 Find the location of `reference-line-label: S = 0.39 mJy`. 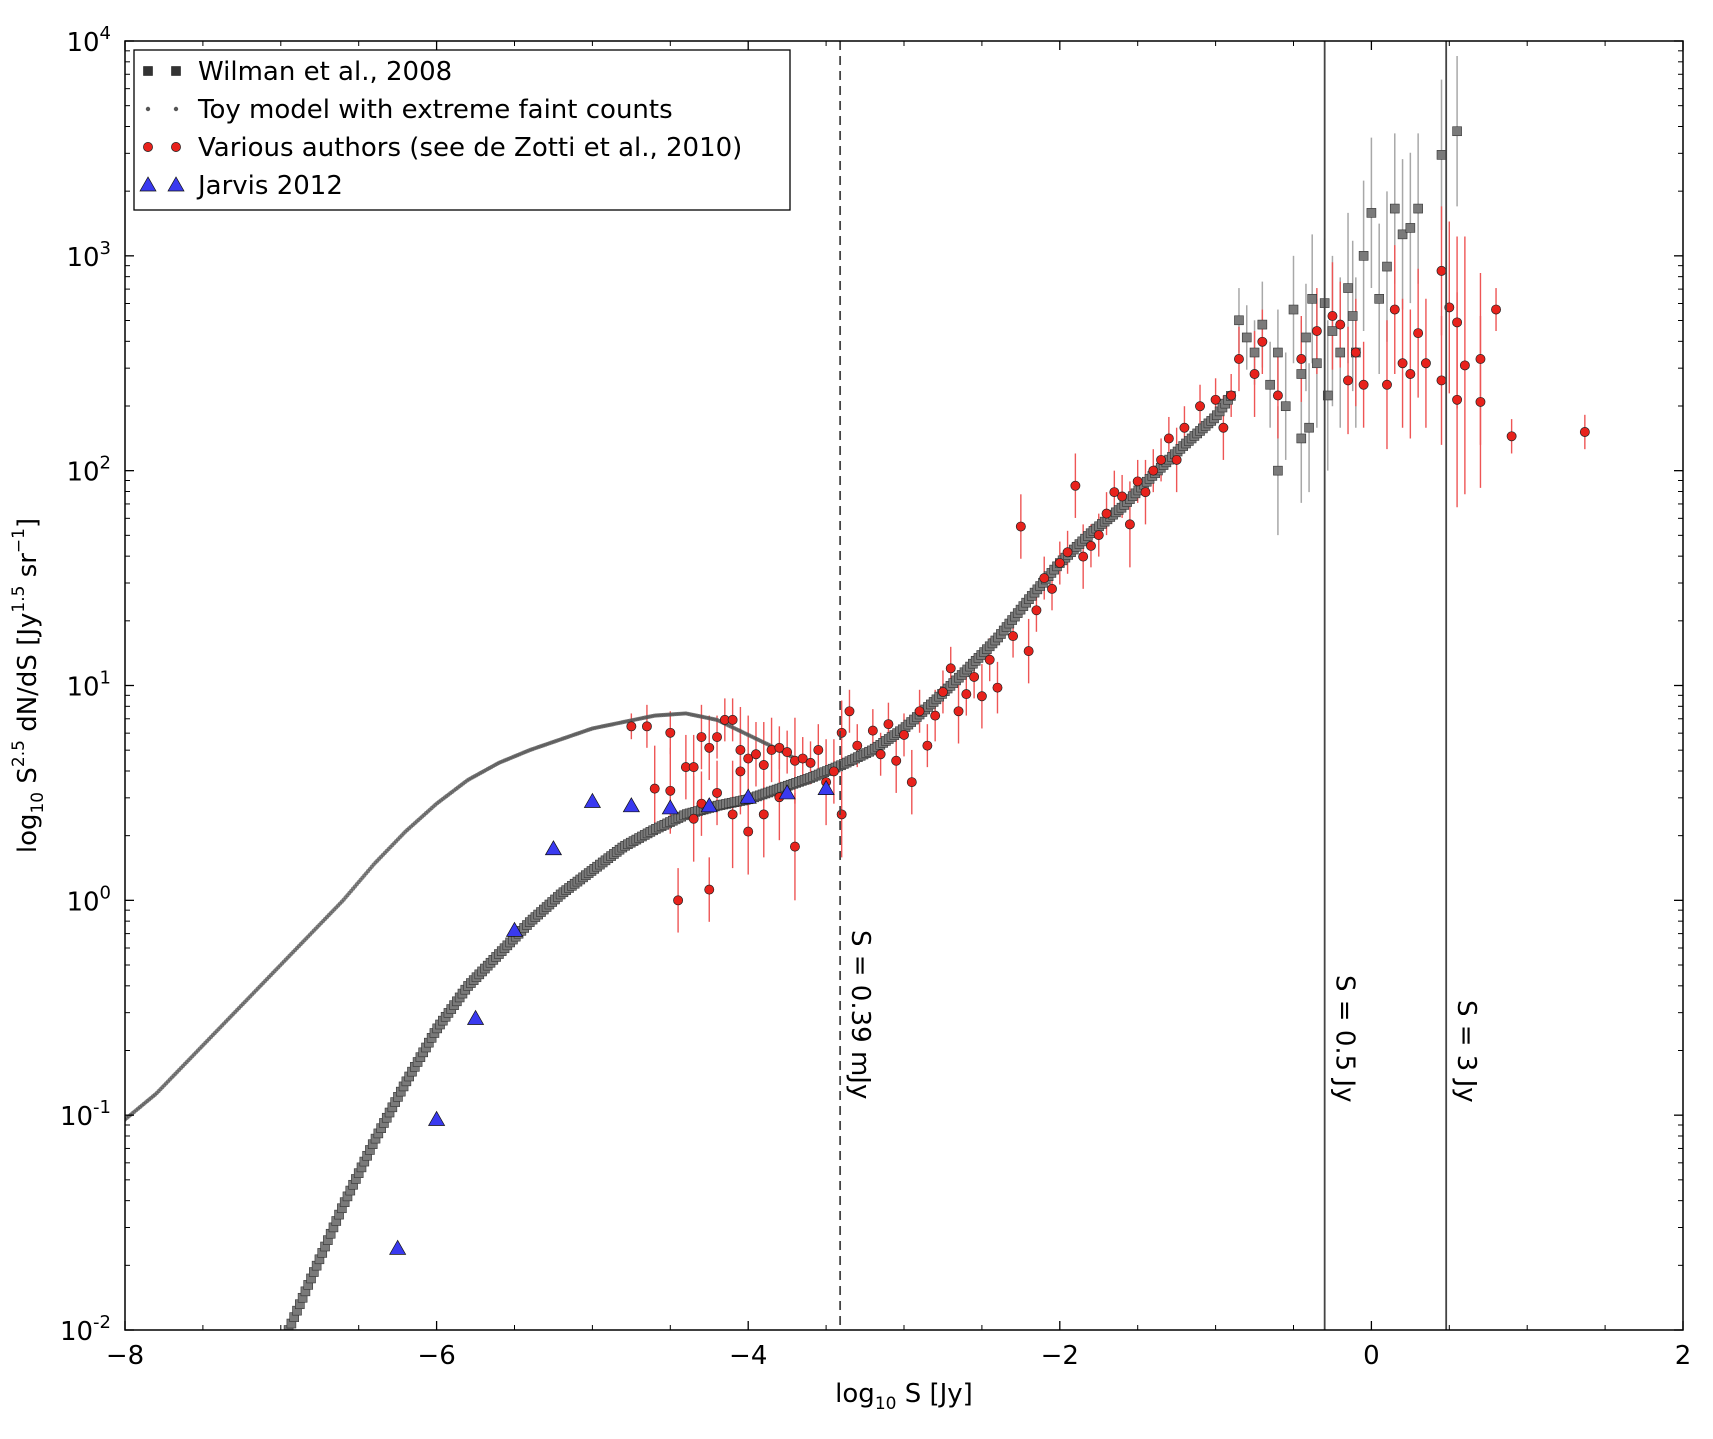

reference-line-label: S = 0.39 mJy is located at coordinates (860, 1014).